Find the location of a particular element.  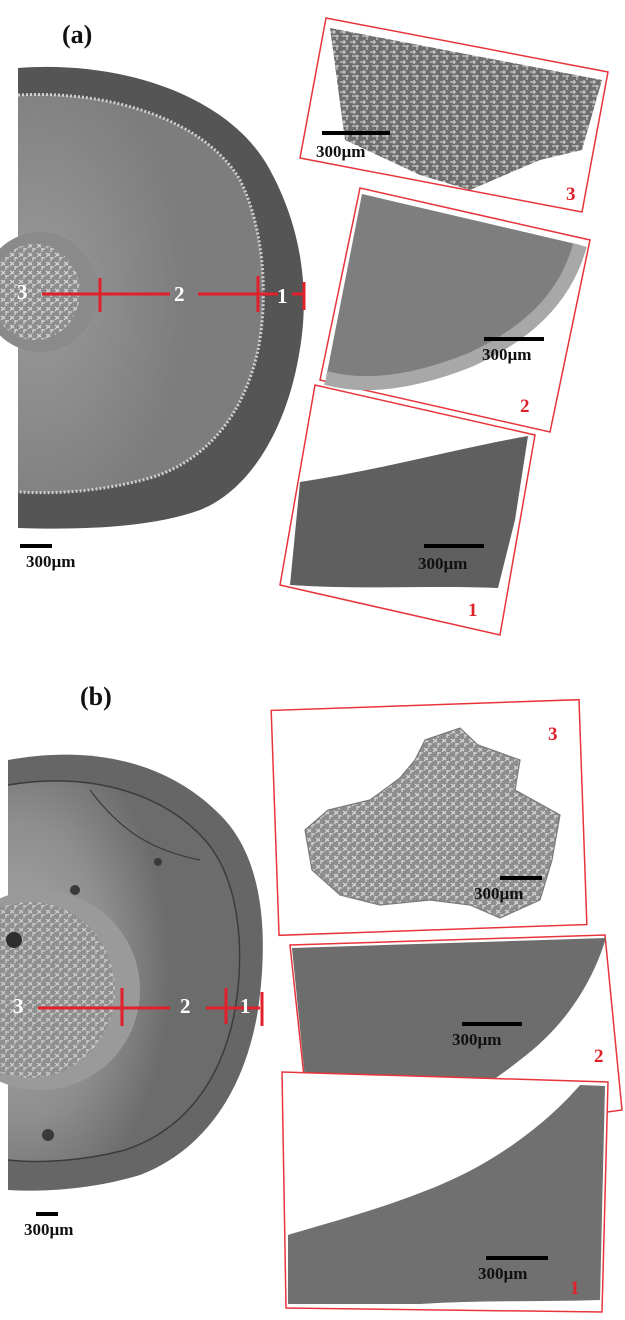

inset-number-a2: 2 is located at coordinates (525, 406).